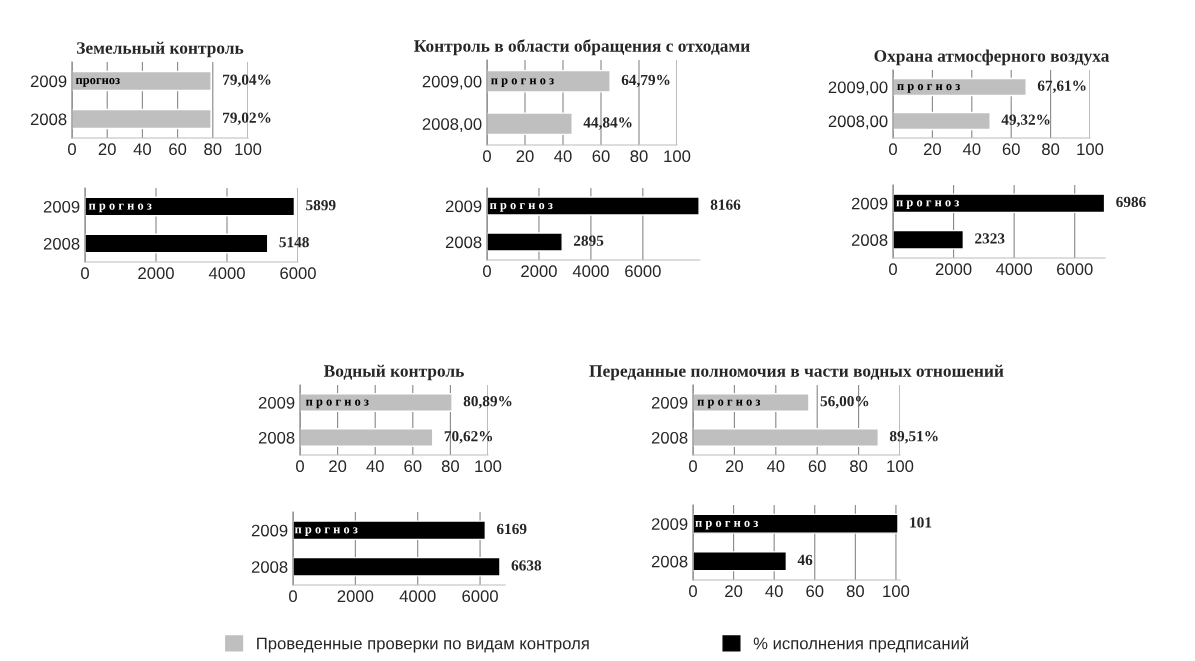 Image resolution: width=1195 pixels, height=661 pixels. I want to click on data-label: 44,84%, so click(607, 123).